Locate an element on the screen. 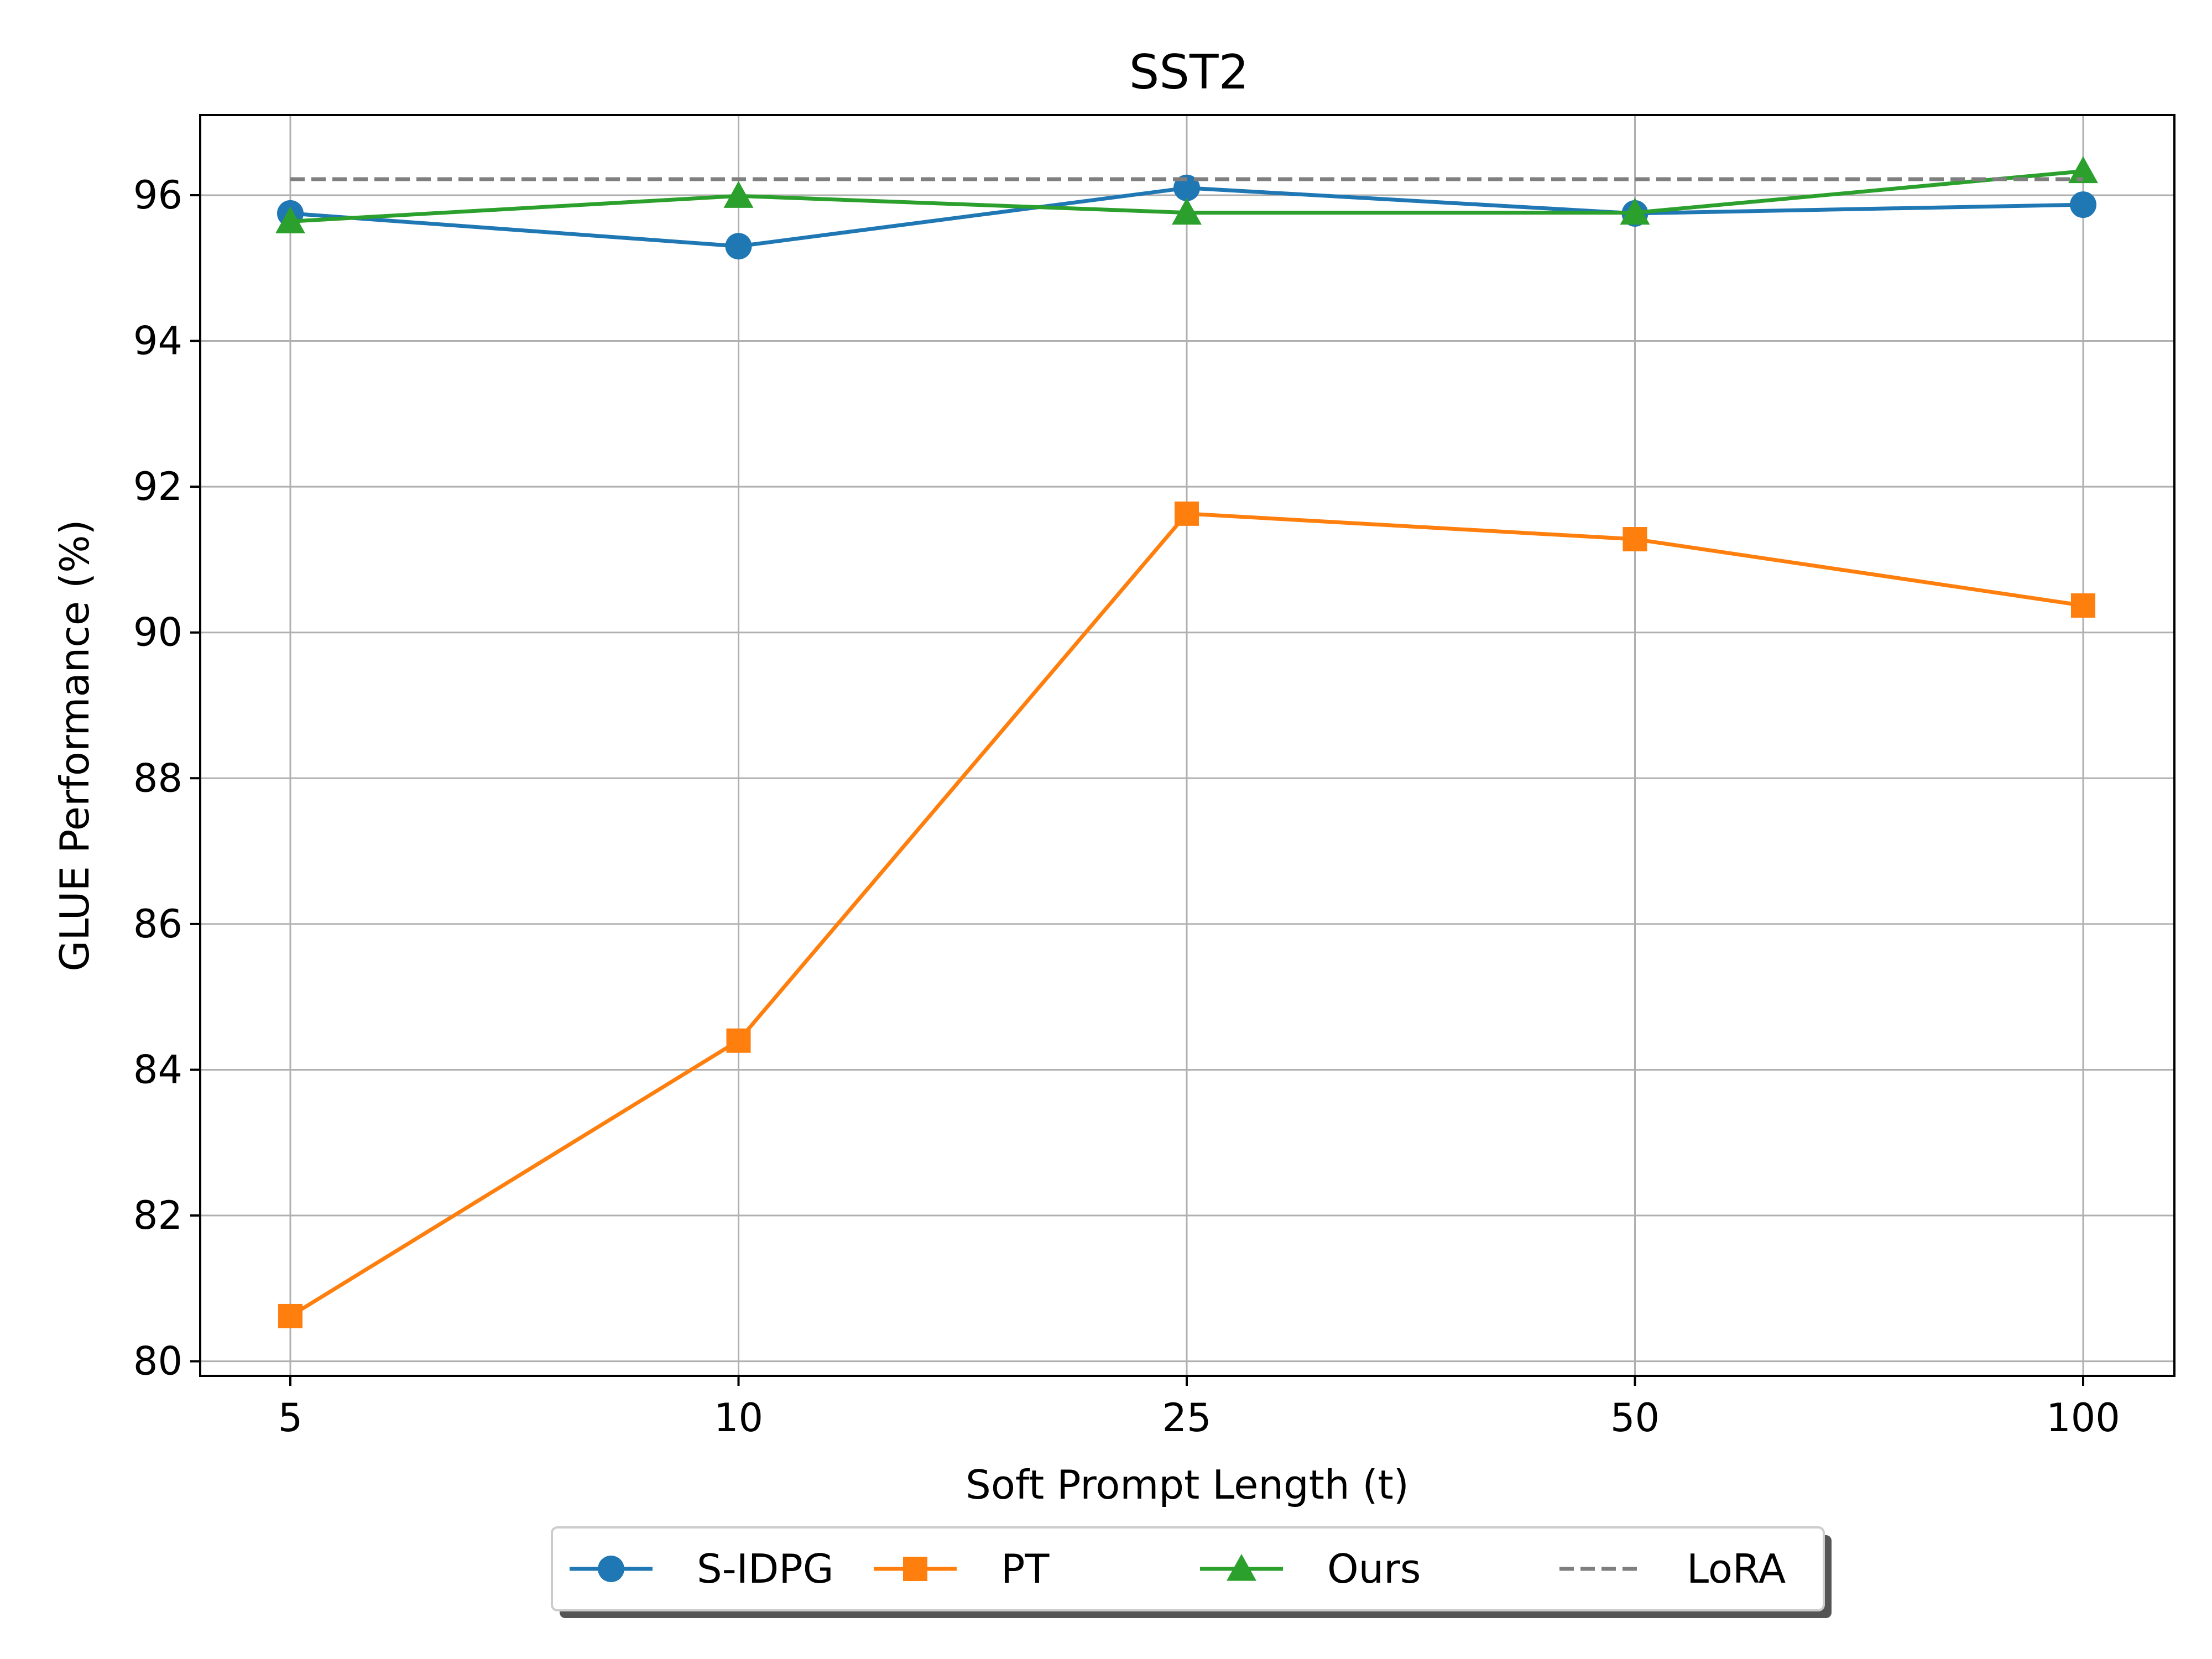 The height and width of the screenshot is (1659, 2212). legend-marker-pt is located at coordinates (915, 1569).